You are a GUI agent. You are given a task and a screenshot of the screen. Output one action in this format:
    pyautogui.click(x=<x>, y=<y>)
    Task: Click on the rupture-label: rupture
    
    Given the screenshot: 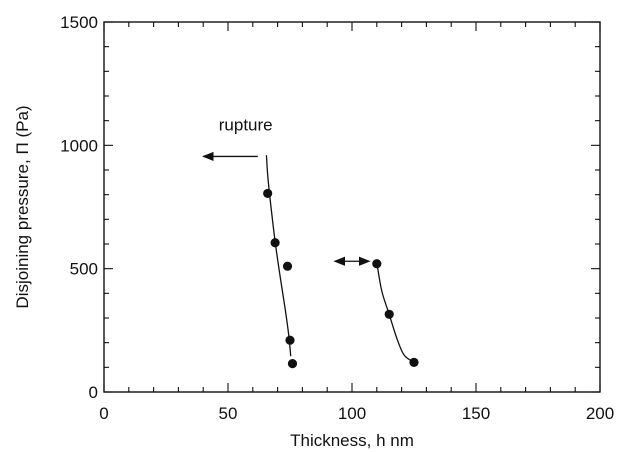 What is the action you would take?
    pyautogui.click(x=246, y=124)
    